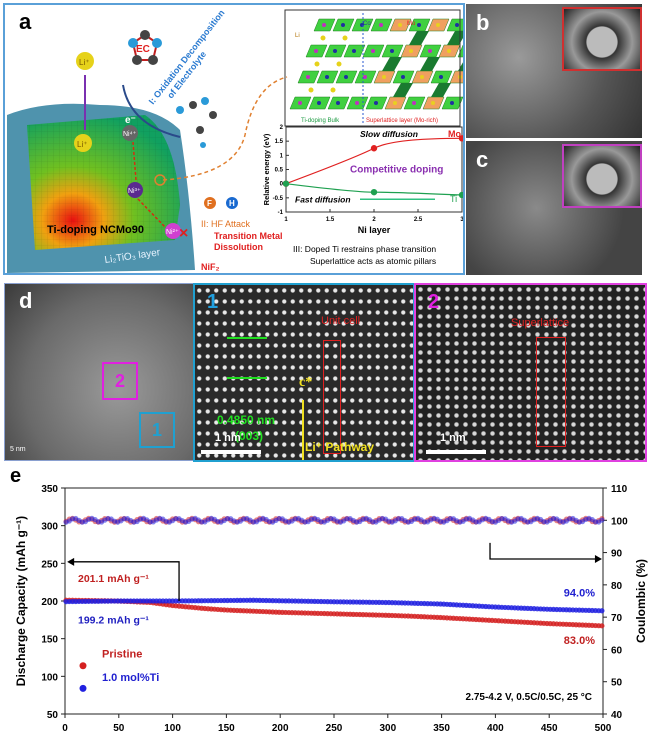 The image size is (659, 732). What do you see at coordinates (323, 199) in the screenshot?
I see `fast-diffusion-label: Fast diffusion` at bounding box center [323, 199].